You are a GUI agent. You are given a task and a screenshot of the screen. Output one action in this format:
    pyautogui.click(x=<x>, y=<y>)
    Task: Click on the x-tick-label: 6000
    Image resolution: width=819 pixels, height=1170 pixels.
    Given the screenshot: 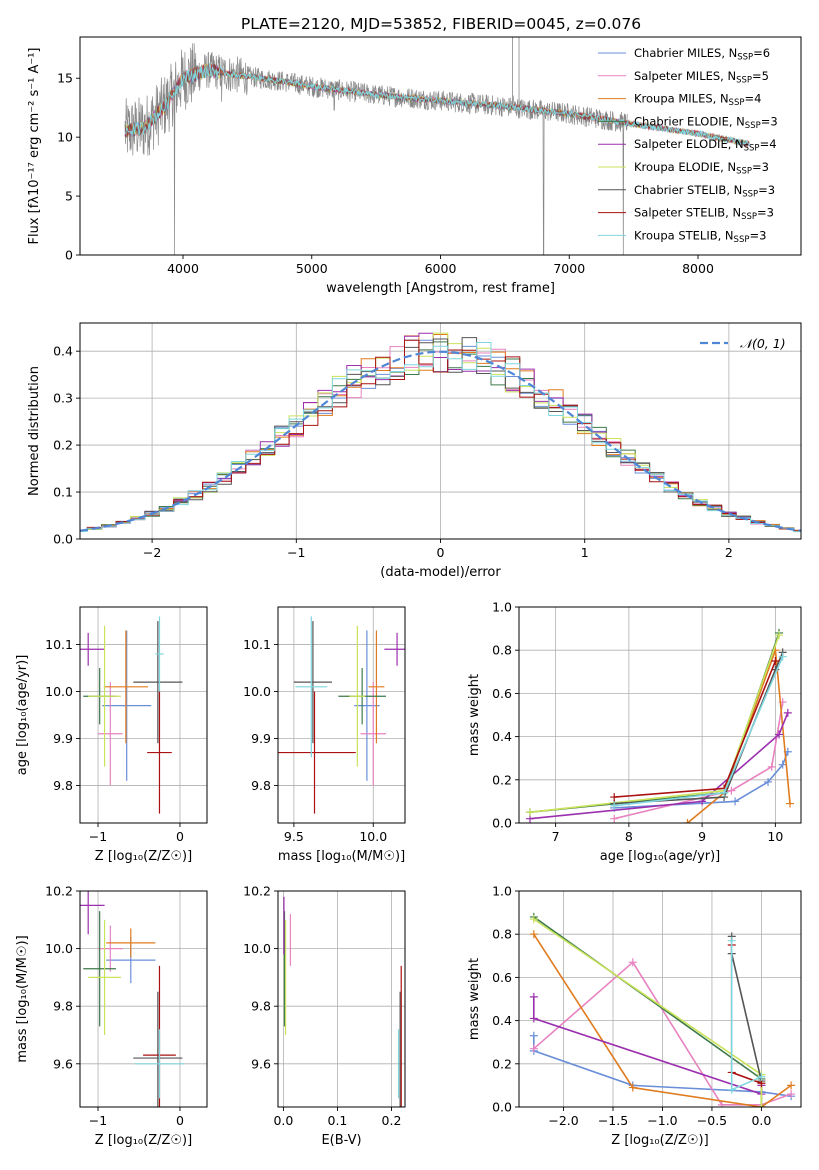 What is the action you would take?
    pyautogui.click(x=441, y=268)
    